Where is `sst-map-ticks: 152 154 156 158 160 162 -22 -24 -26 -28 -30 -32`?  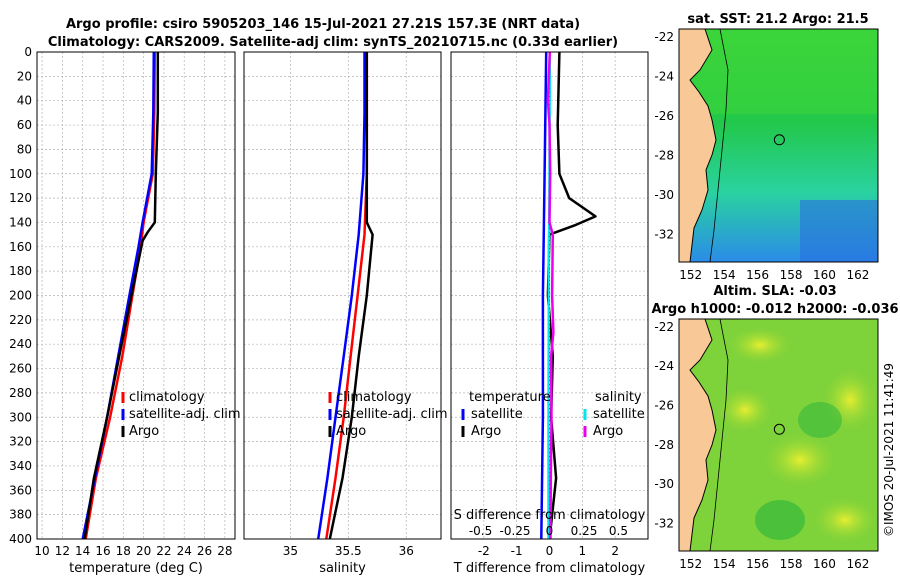
sst-map-ticks: 152 154 156 158 160 162 -22 -24 -26 -28 -30 -32 is located at coordinates (761, 156).